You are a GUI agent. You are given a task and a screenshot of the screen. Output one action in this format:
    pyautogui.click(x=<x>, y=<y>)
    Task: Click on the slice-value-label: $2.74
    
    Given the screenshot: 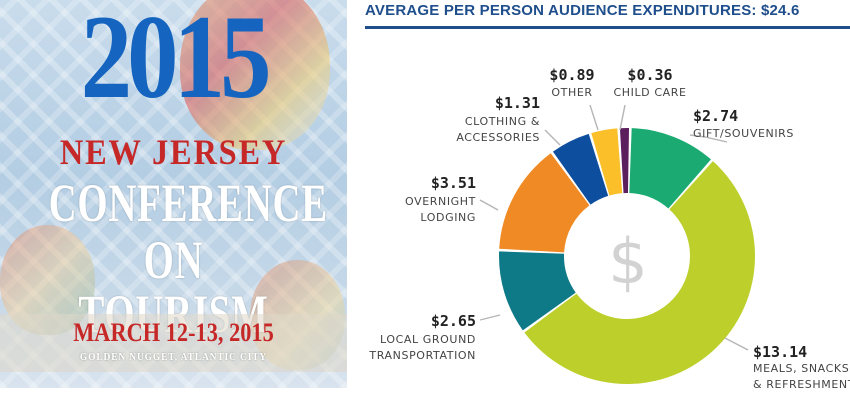 What is the action you would take?
    pyautogui.click(x=715, y=116)
    